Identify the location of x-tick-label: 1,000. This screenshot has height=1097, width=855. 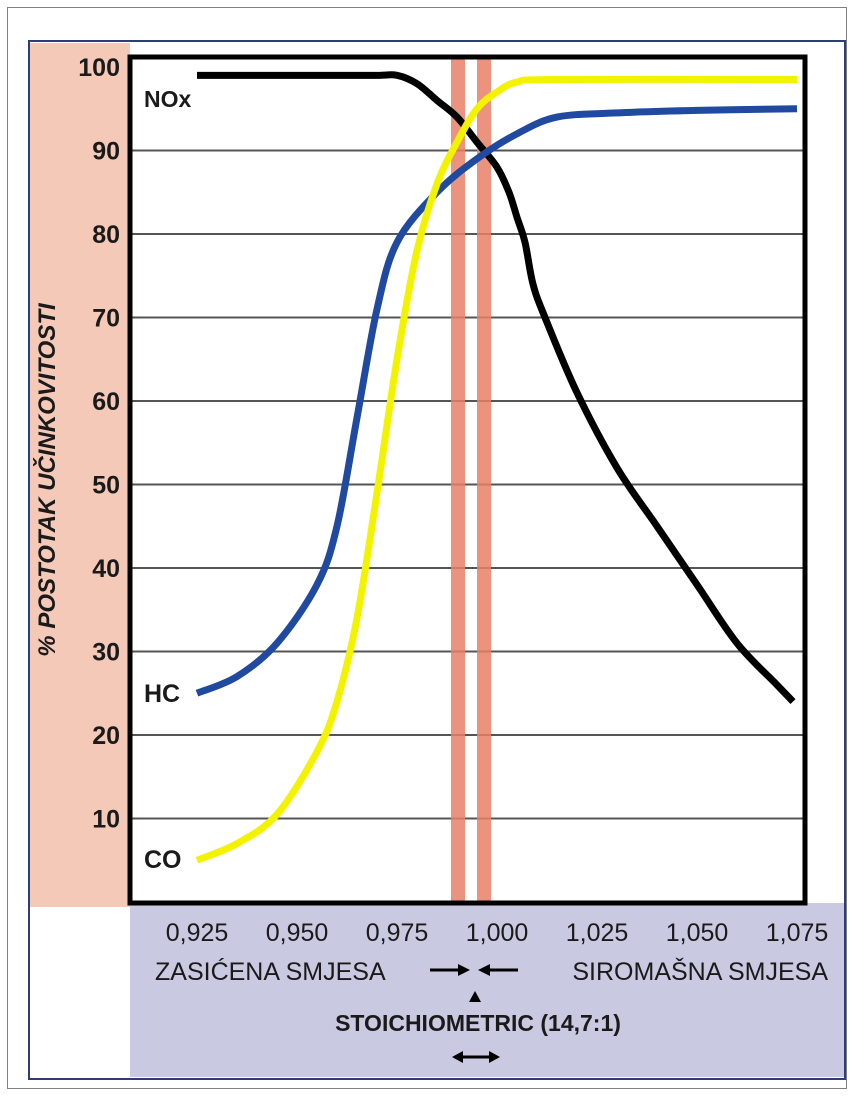
(497, 933).